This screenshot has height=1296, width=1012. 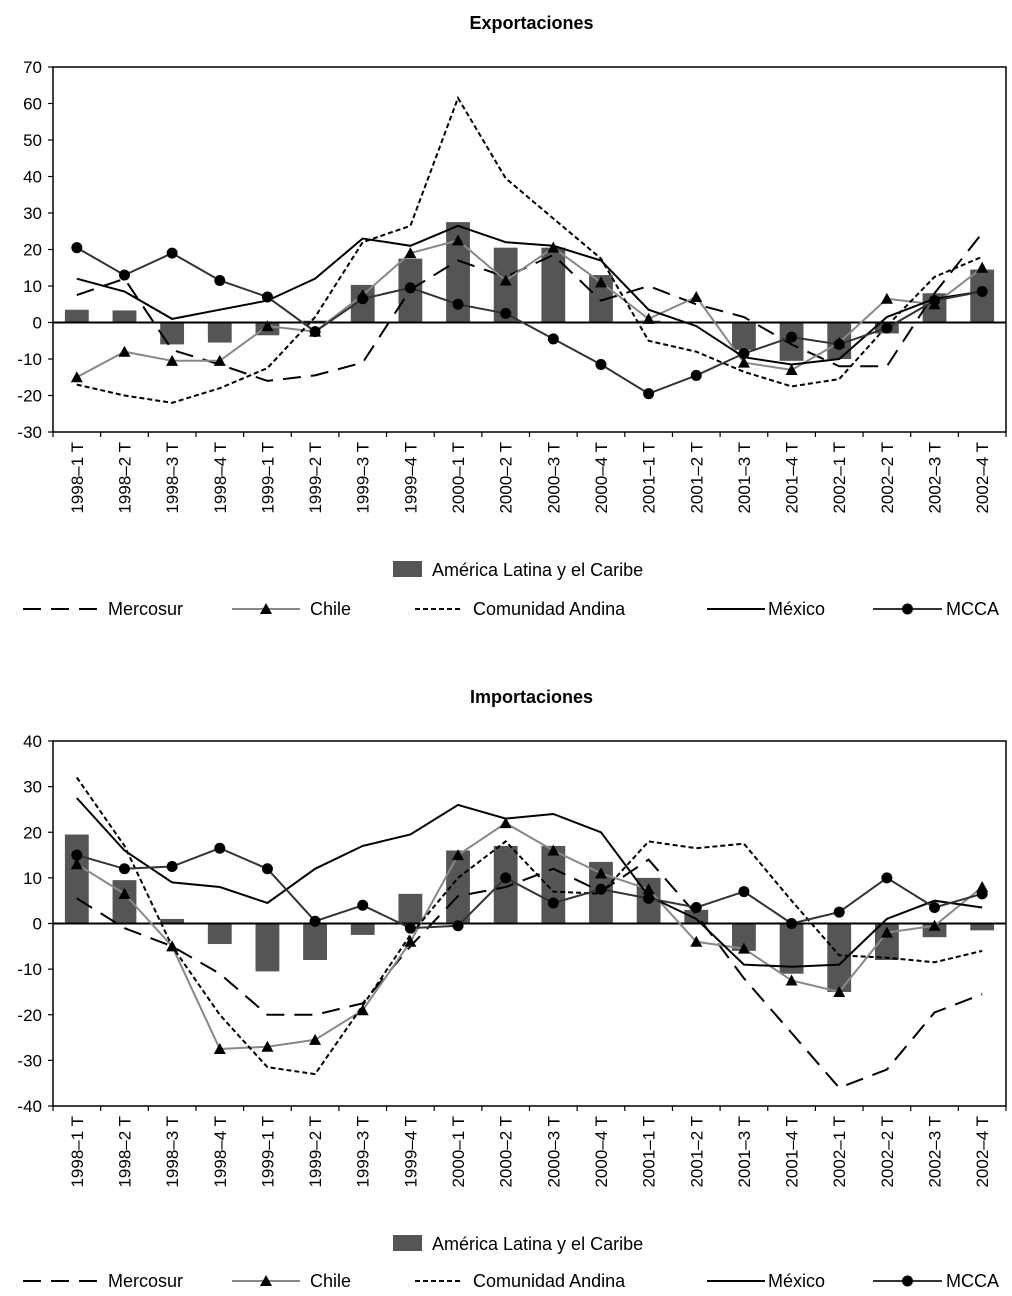 I want to click on x-tick-label: 2002–2 T, so click(x=887, y=478).